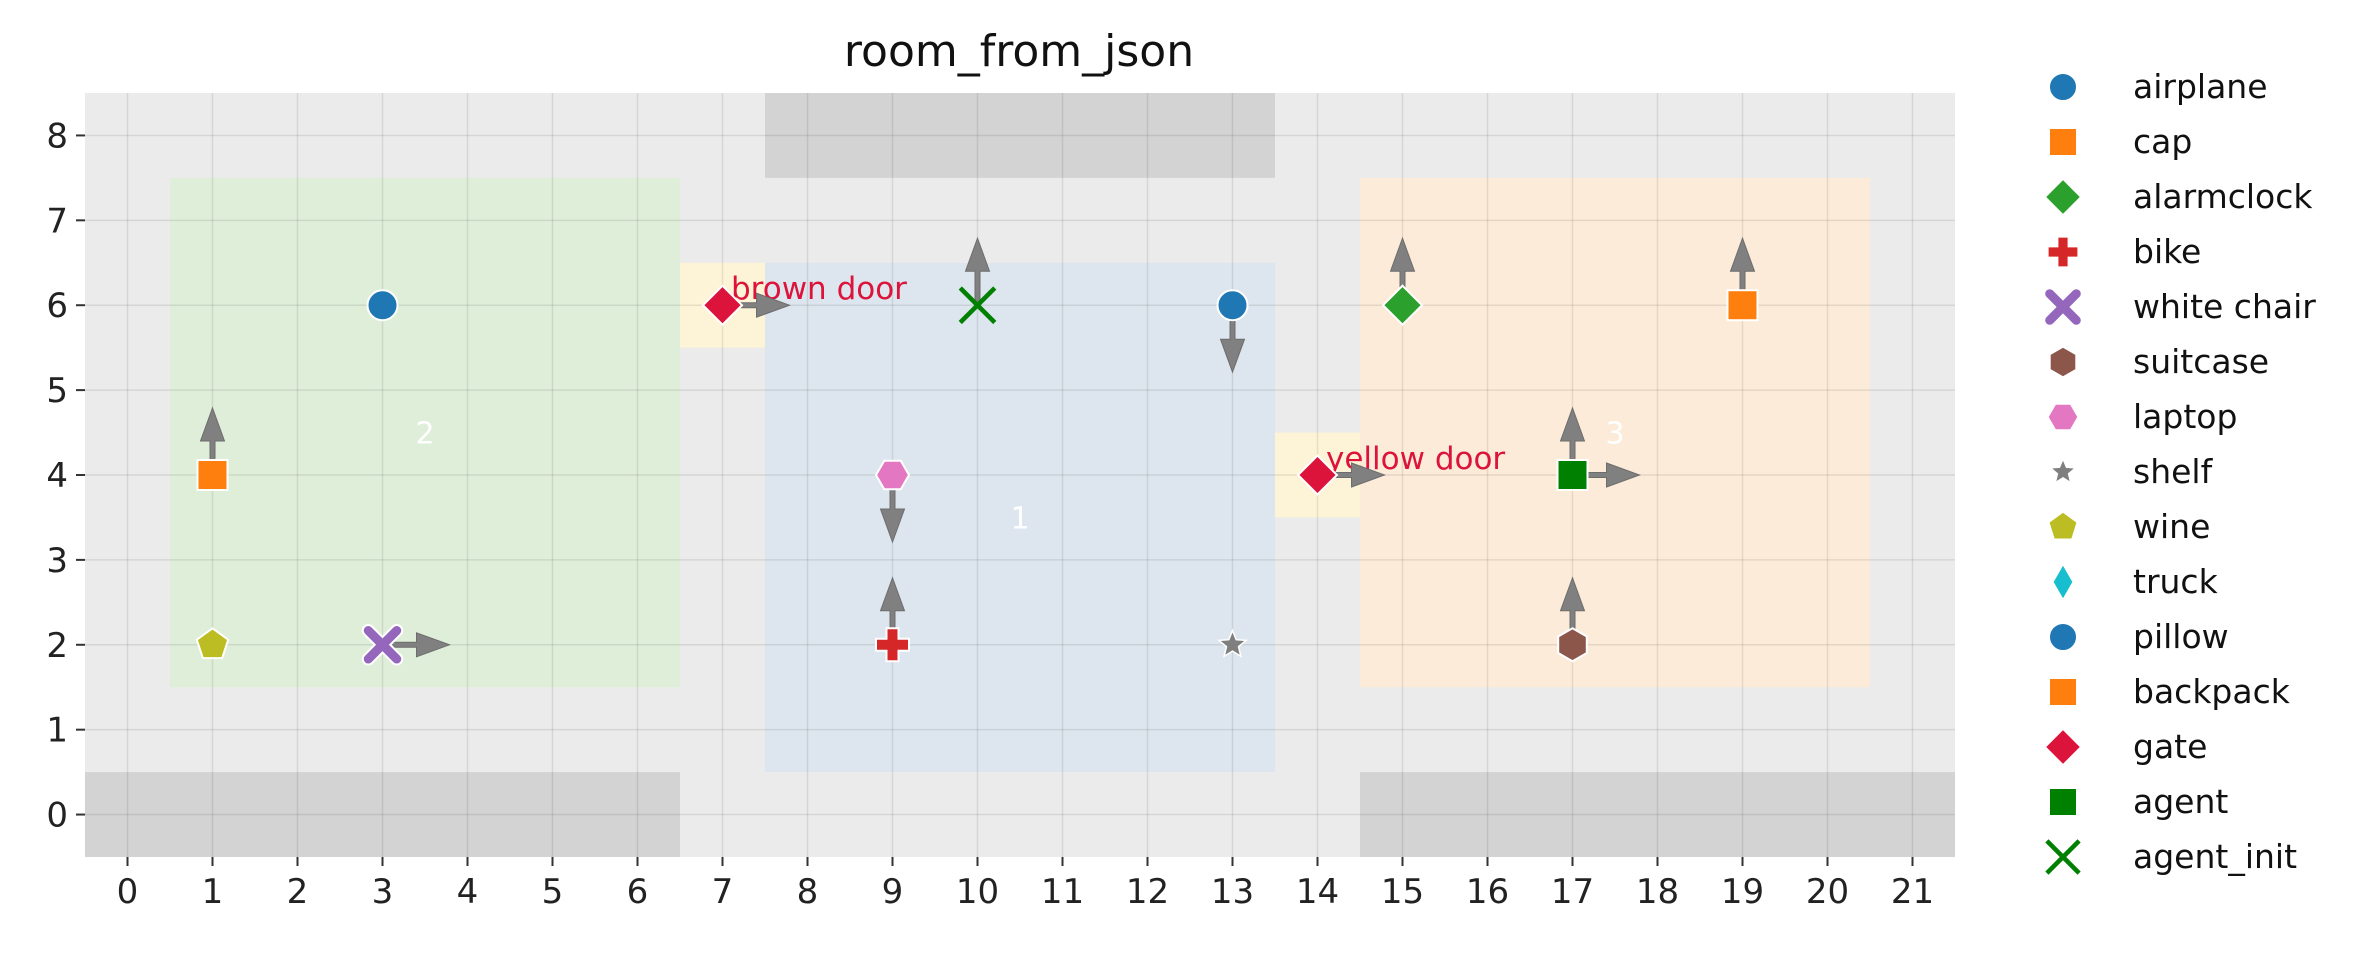  Describe the element at coordinates (2063, 692) in the screenshot. I see `legend-marker-backpack` at that location.